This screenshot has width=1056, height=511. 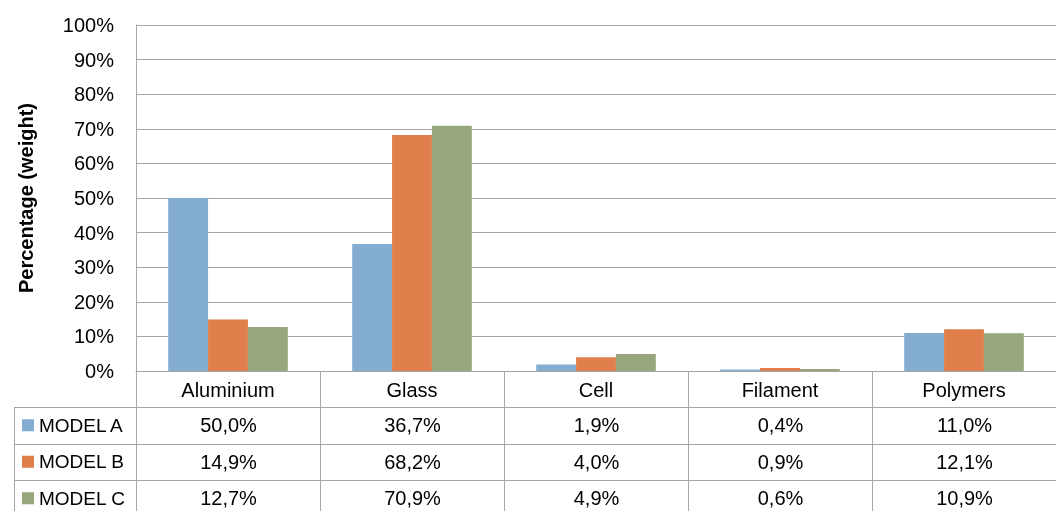 I want to click on data-label: 12,1%, so click(x=964, y=461).